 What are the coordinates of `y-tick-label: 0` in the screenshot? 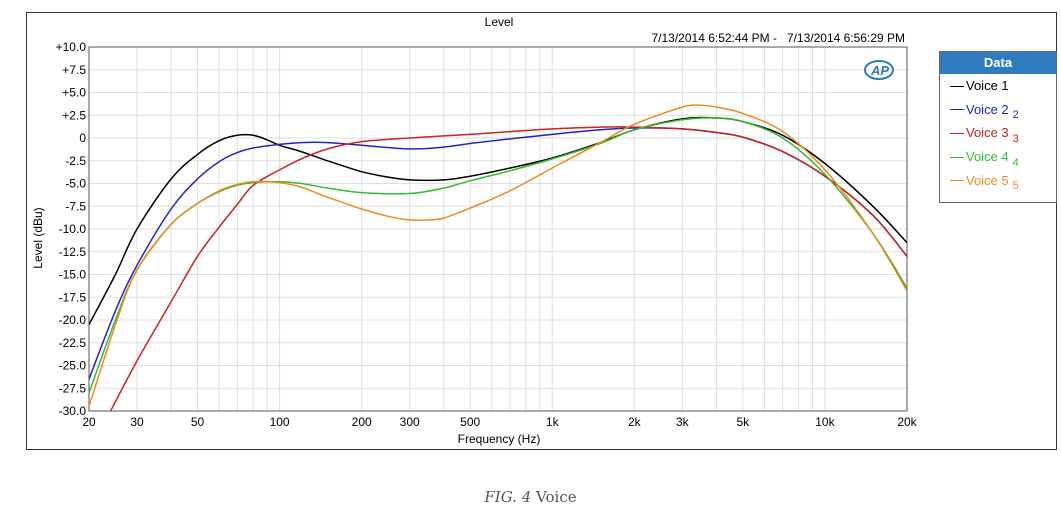 It's located at (82, 138).